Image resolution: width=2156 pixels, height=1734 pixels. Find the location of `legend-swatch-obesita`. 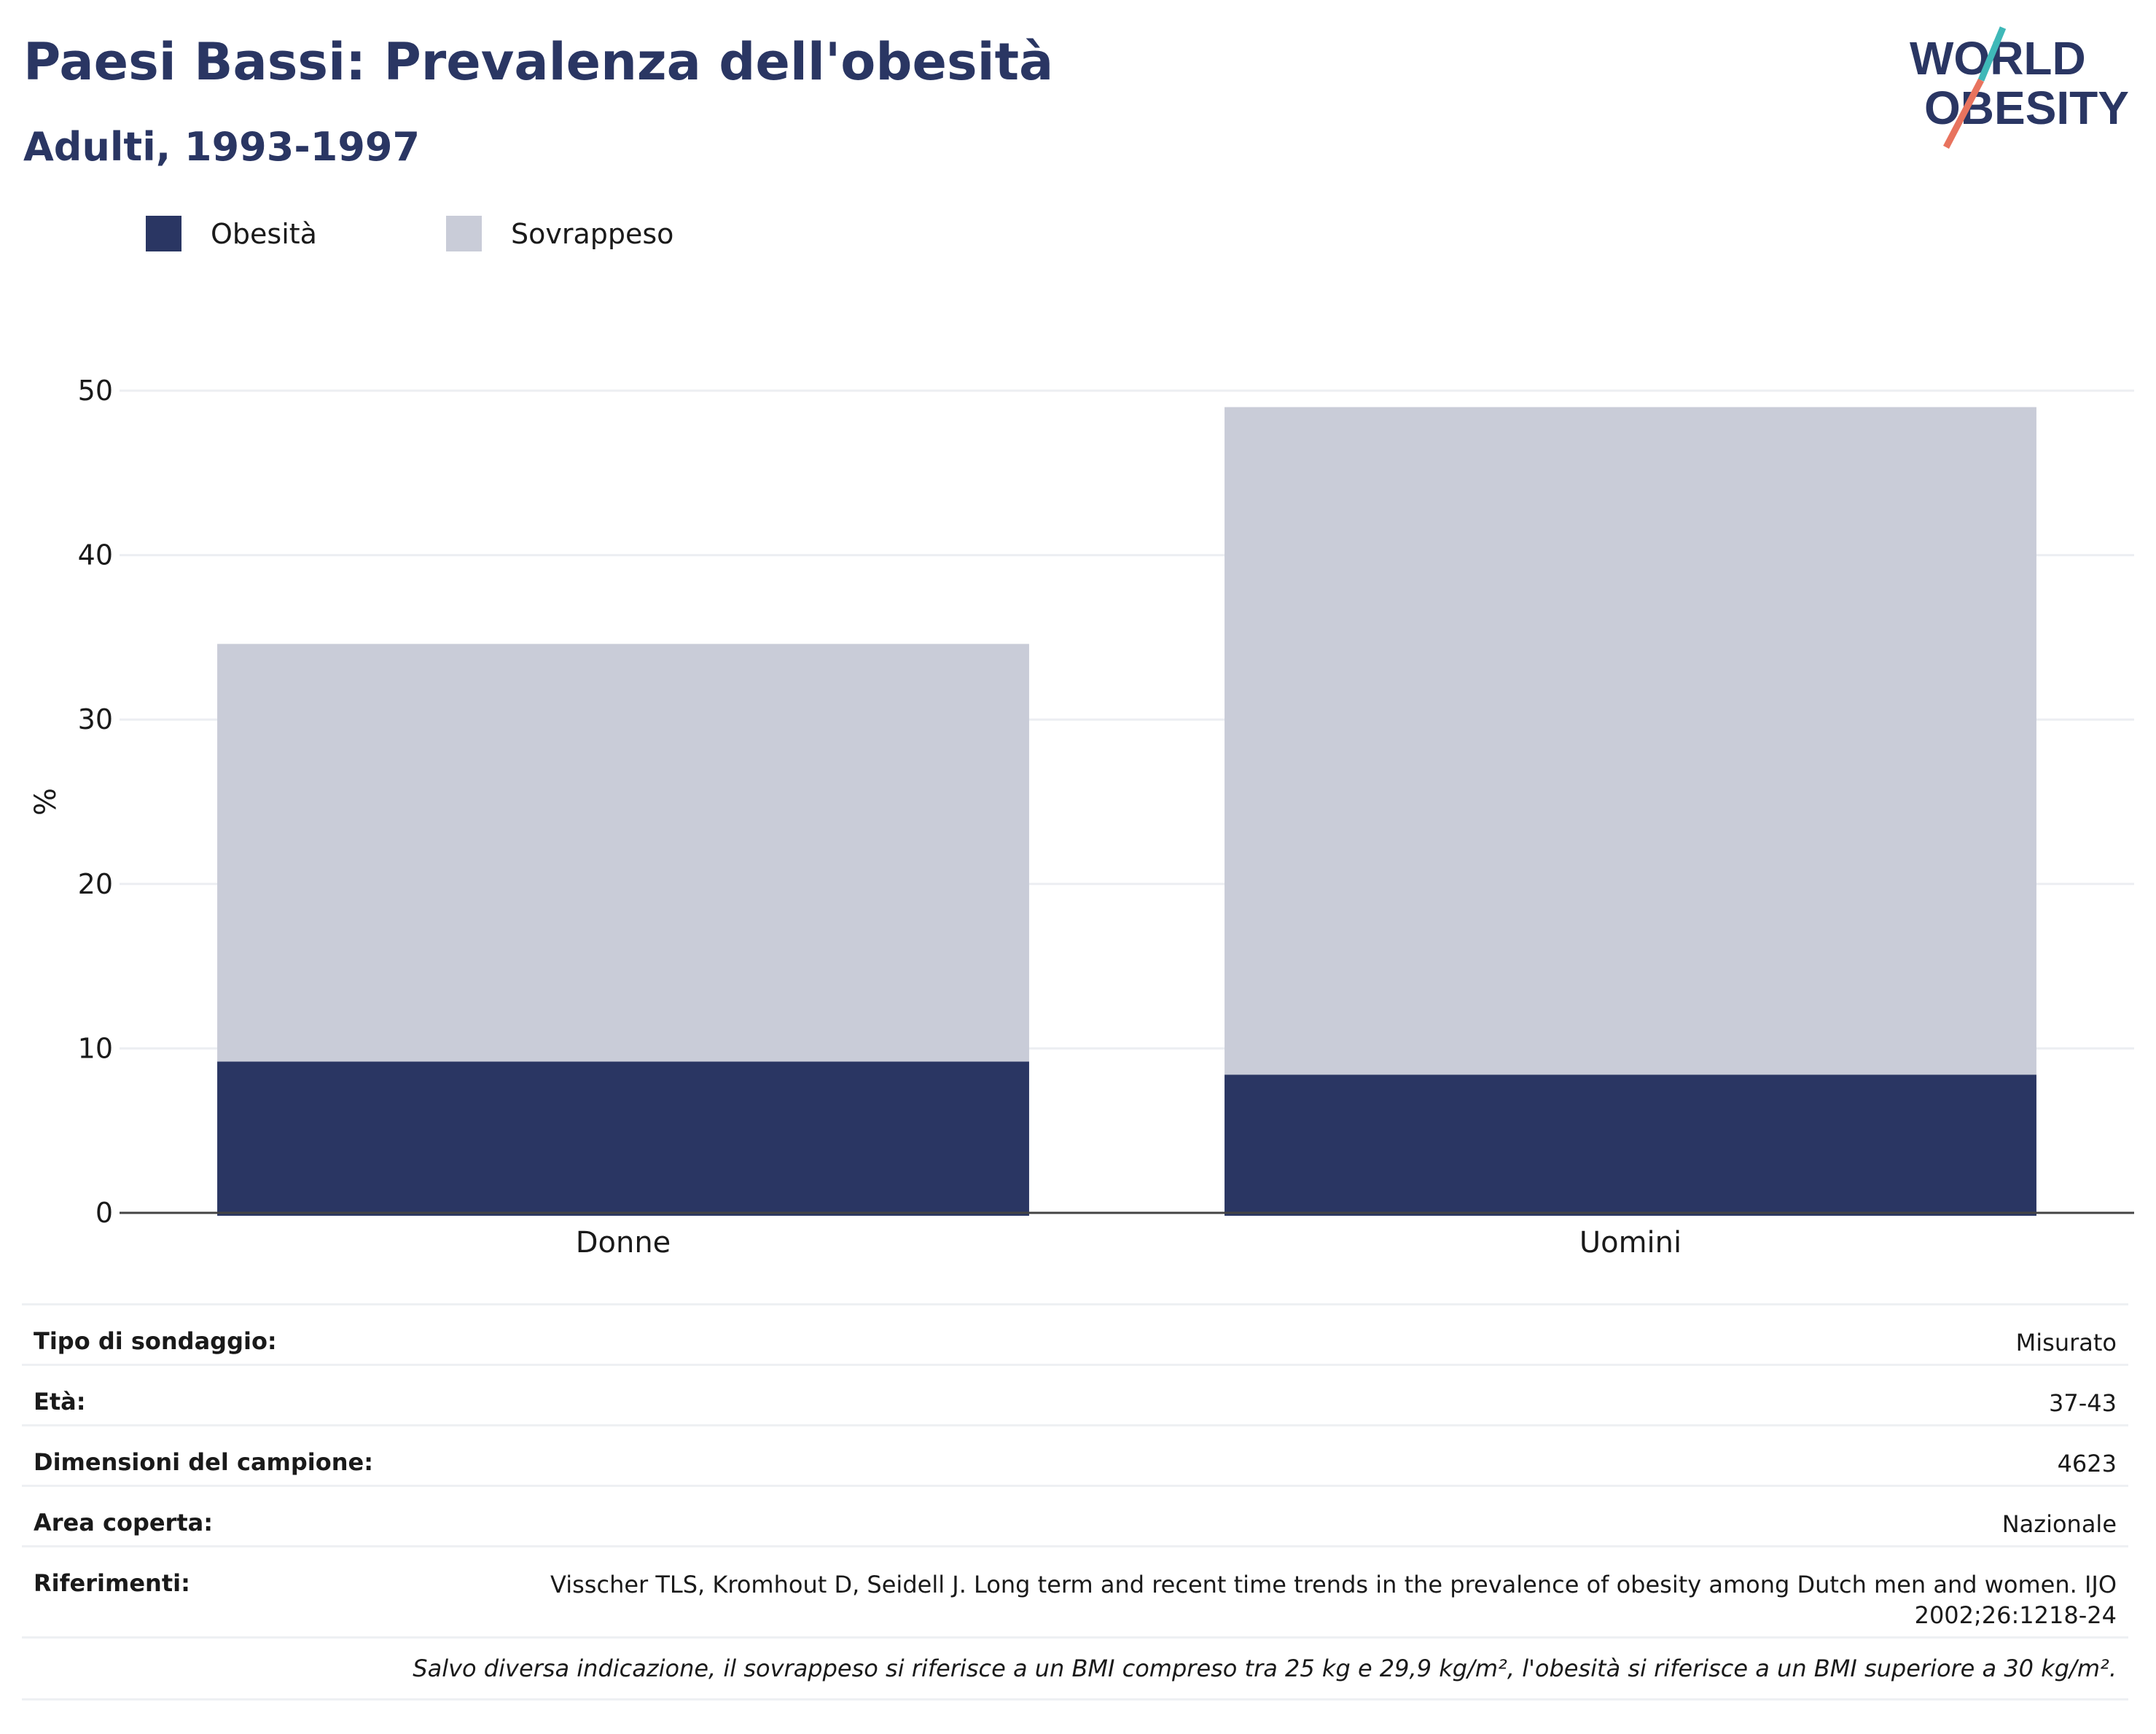

legend-swatch-obesita is located at coordinates (163, 234).